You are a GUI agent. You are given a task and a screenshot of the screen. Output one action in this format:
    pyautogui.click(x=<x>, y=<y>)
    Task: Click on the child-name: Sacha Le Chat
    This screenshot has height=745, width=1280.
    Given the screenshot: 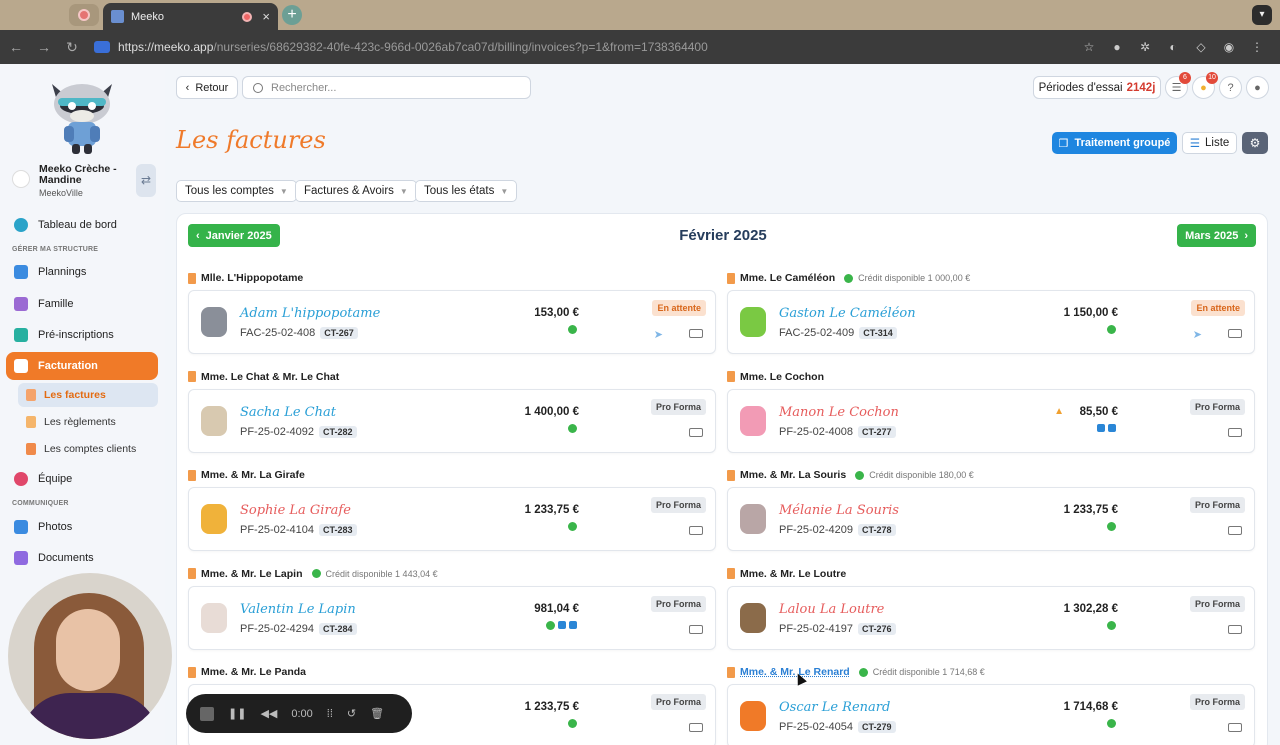 What is the action you would take?
    pyautogui.click(x=288, y=412)
    